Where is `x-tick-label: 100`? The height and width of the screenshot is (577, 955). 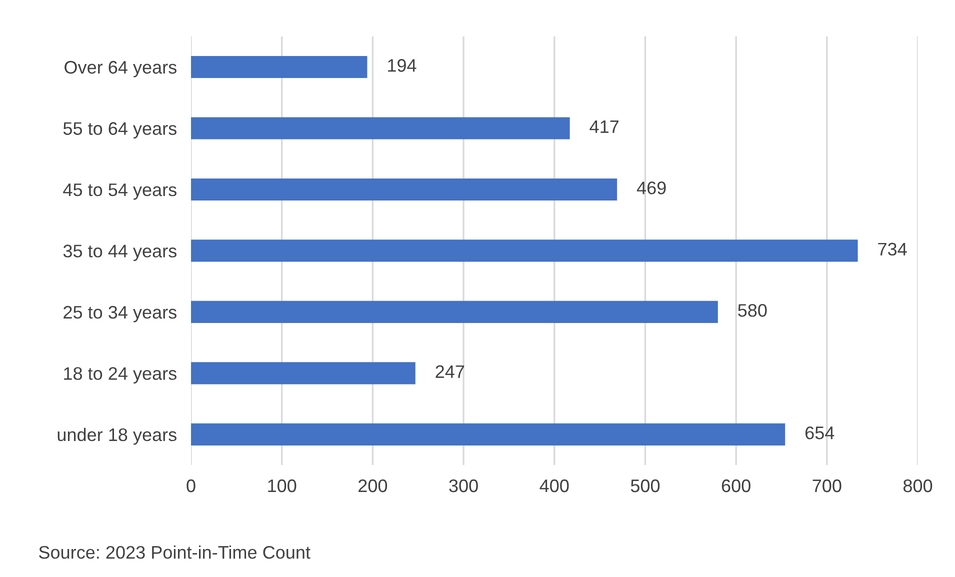 x-tick-label: 100 is located at coordinates (282, 485).